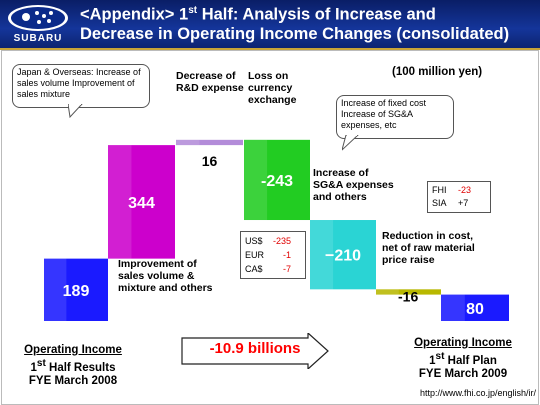 The width and height of the screenshot is (540, 405). Describe the element at coordinates (55, 289) in the screenshot. I see `bar-start-total-highlight` at that location.